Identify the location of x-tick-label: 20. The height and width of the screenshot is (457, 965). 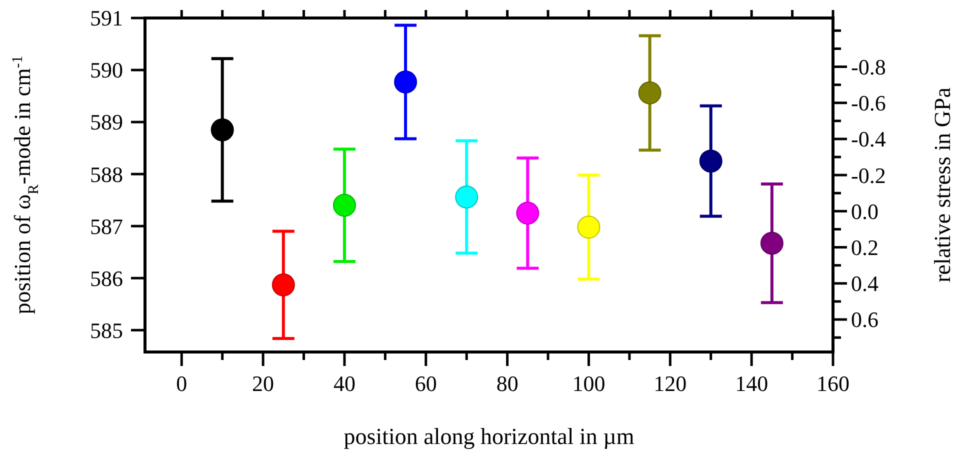
(263, 383).